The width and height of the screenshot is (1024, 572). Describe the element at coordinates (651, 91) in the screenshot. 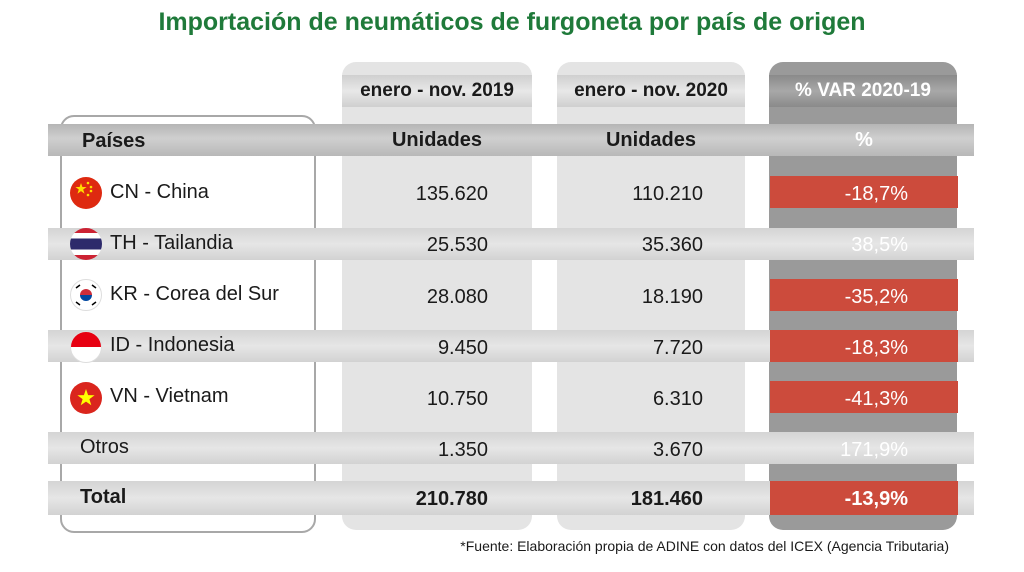

I see `header-period-2020: enero - nov. 2020` at that location.